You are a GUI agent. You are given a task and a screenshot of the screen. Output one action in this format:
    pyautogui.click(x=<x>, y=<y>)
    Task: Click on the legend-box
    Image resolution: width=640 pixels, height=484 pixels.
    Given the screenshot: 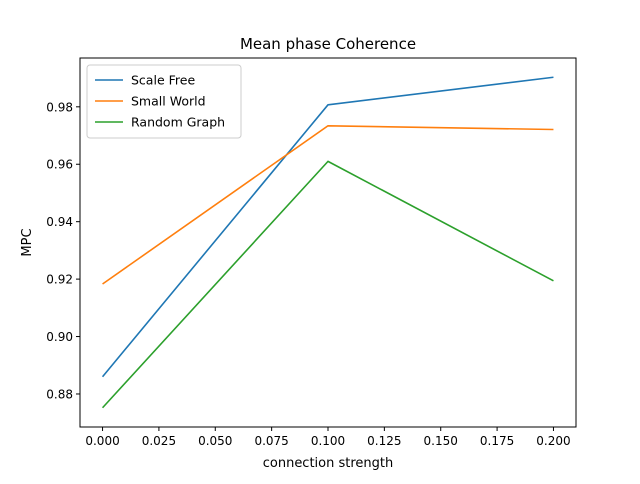 What is the action you would take?
    pyautogui.click(x=164, y=101)
    